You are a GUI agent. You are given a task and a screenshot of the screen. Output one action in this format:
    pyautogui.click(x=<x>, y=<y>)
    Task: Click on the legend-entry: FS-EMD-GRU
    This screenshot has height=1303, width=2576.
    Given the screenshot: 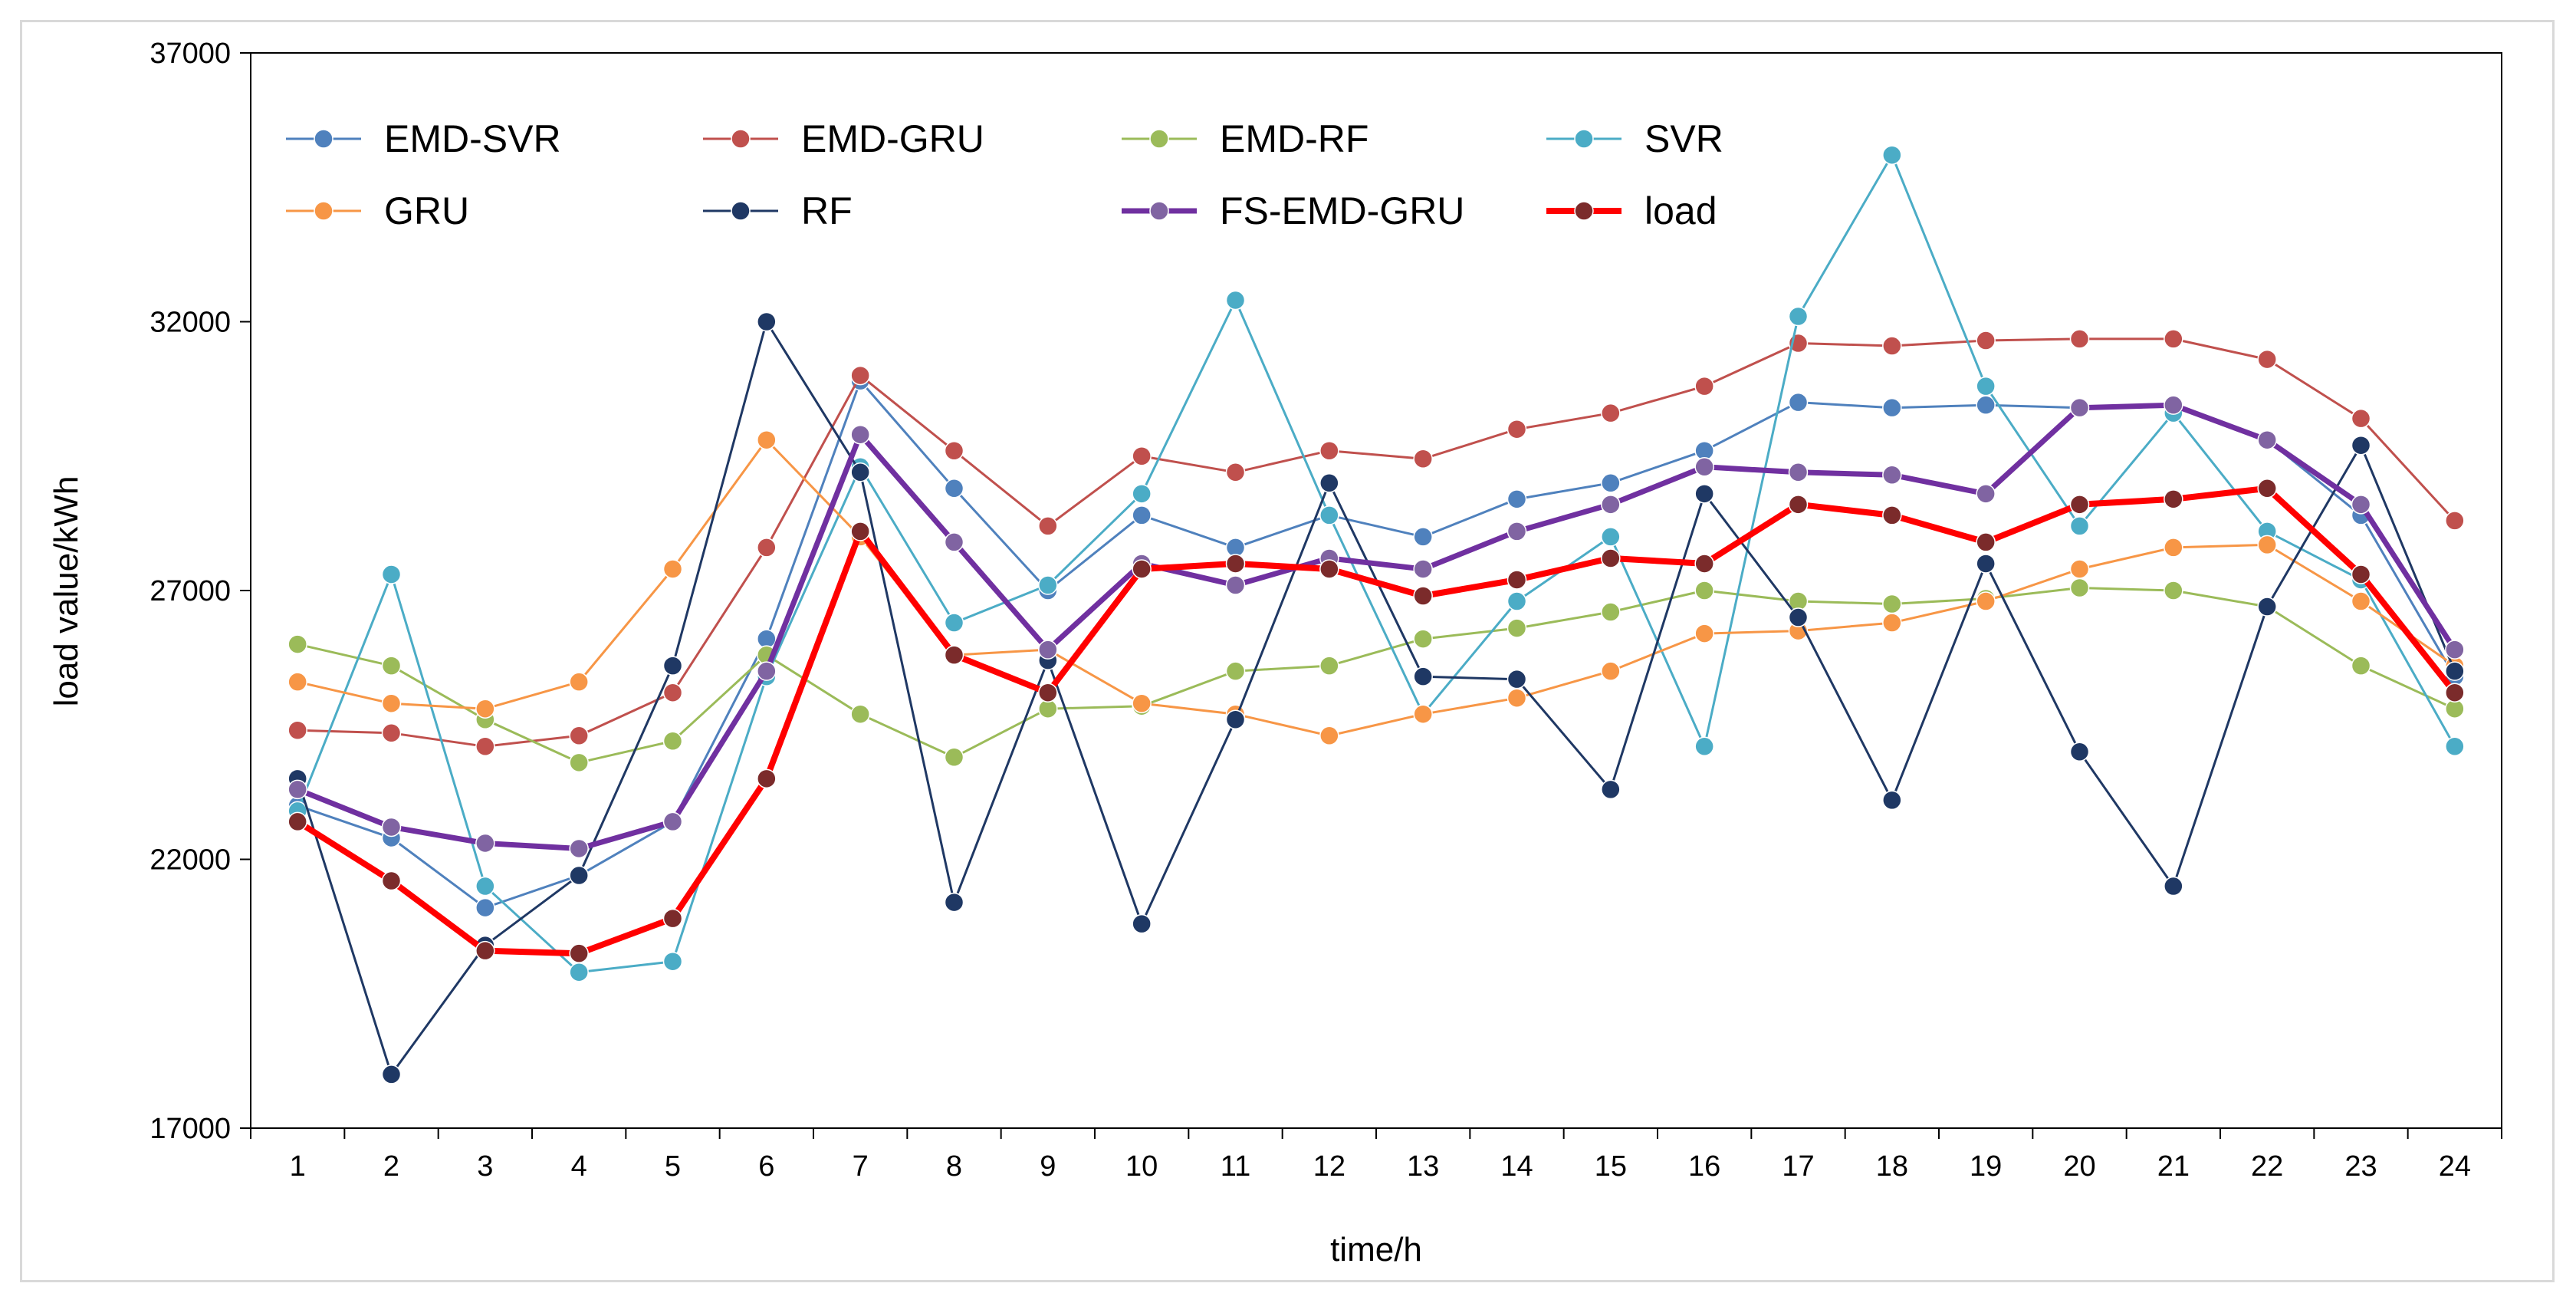 What is the action you would take?
    pyautogui.click(x=1293, y=211)
    